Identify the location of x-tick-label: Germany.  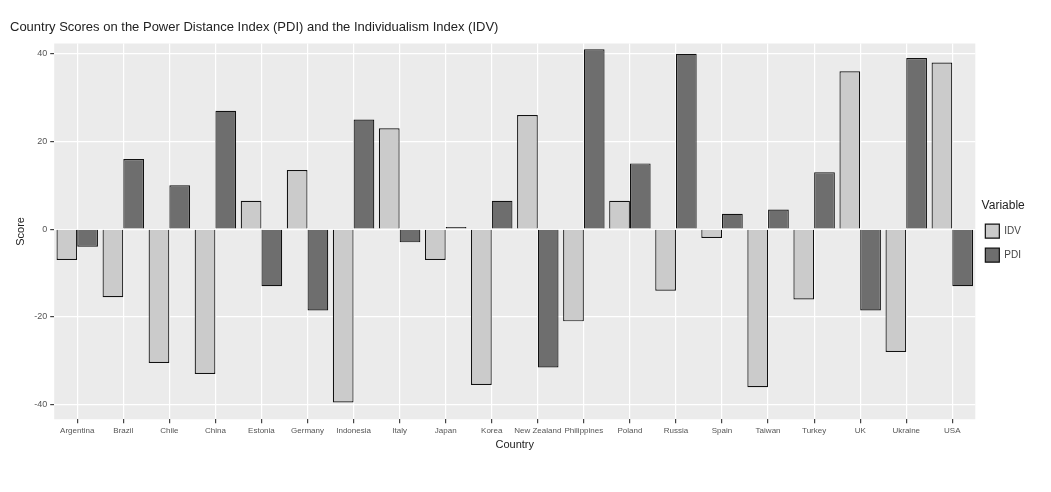
(307, 431).